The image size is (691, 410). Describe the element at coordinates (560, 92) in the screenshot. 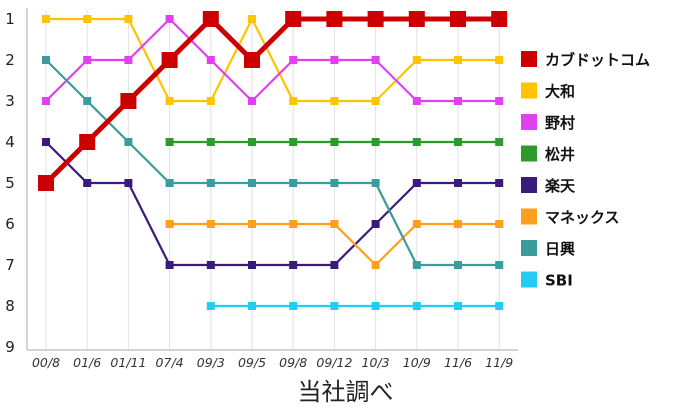

I see `legend-label: 大和` at that location.